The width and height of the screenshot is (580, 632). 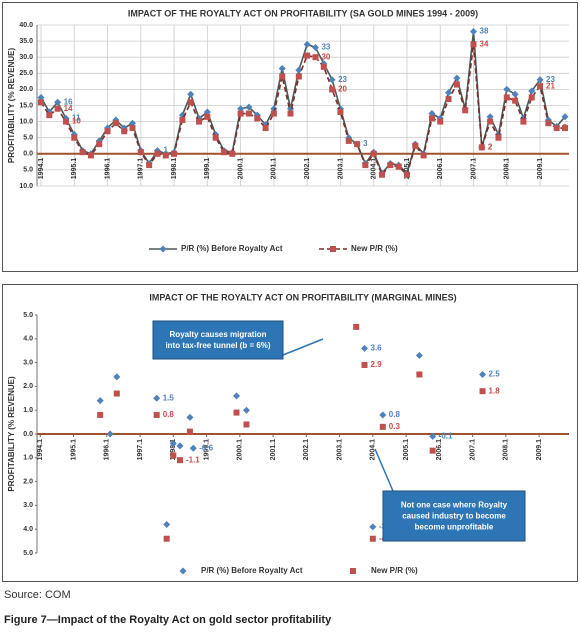 What do you see at coordinates (68, 101) in the screenshot?
I see `value-label: 16` at bounding box center [68, 101].